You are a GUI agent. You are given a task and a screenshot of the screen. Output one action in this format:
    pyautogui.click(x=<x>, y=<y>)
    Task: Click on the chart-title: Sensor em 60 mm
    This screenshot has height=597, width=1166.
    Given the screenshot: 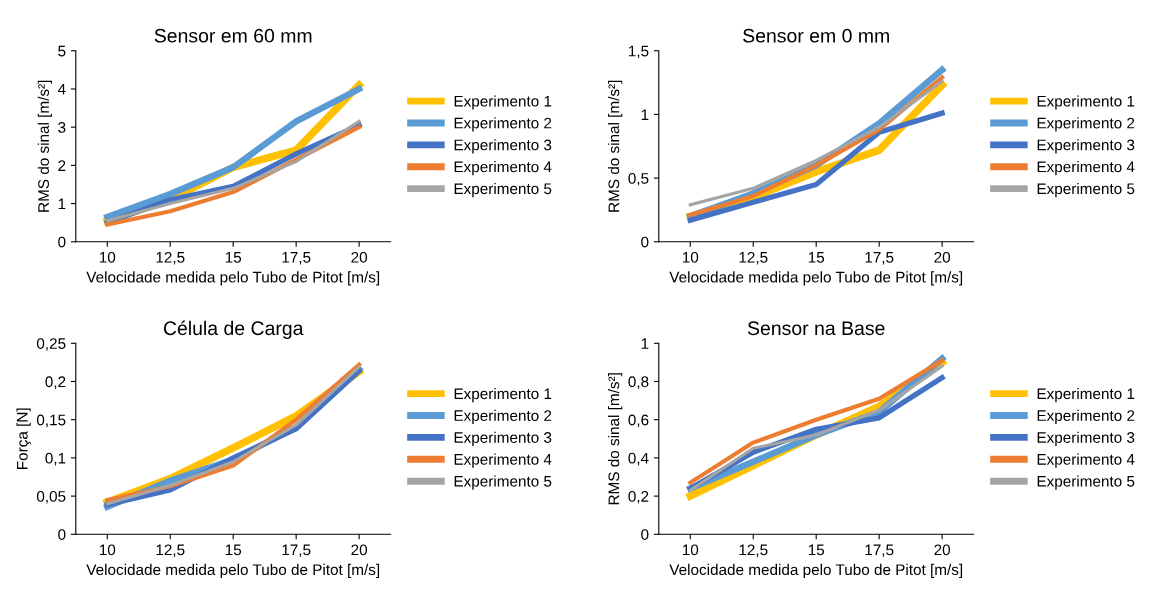 What is the action you would take?
    pyautogui.click(x=233, y=35)
    